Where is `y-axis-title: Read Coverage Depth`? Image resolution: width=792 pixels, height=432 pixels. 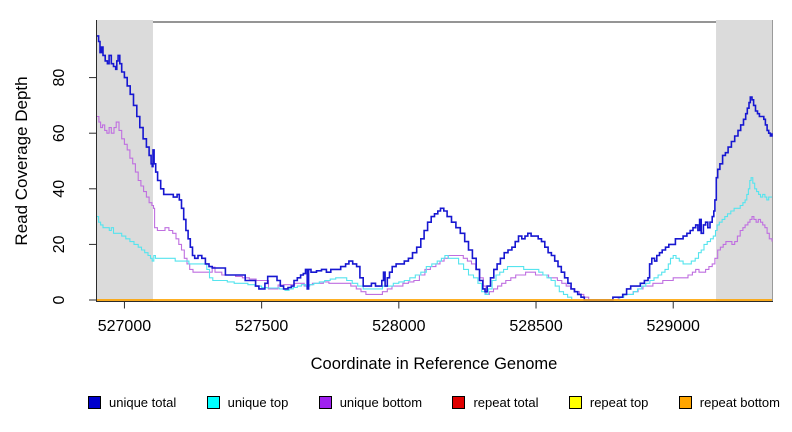 y-axis-title: Read Coverage Depth is located at coordinates (21, 160).